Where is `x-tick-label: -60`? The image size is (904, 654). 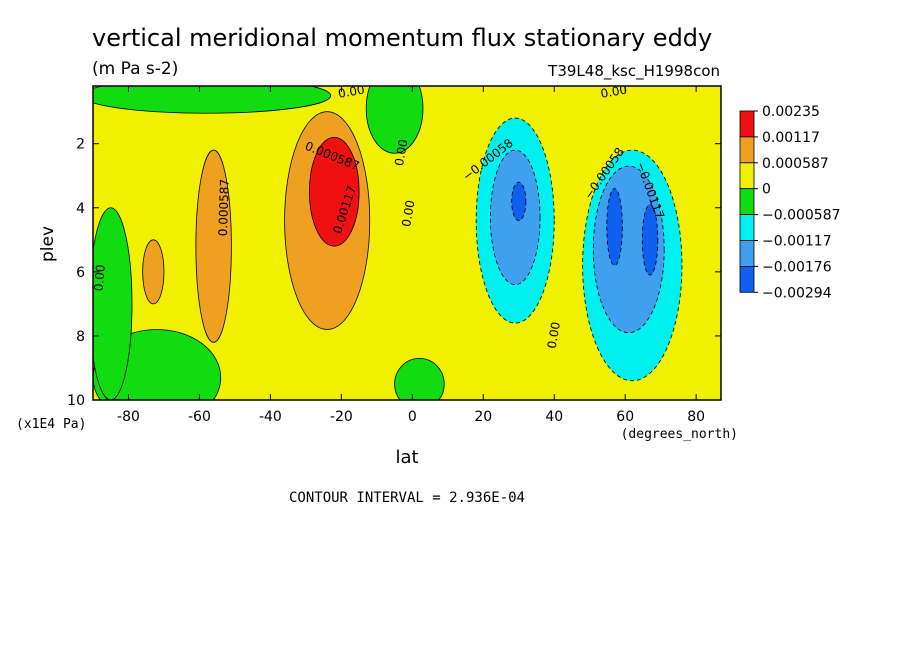
x-tick-label: -60 is located at coordinates (199, 417).